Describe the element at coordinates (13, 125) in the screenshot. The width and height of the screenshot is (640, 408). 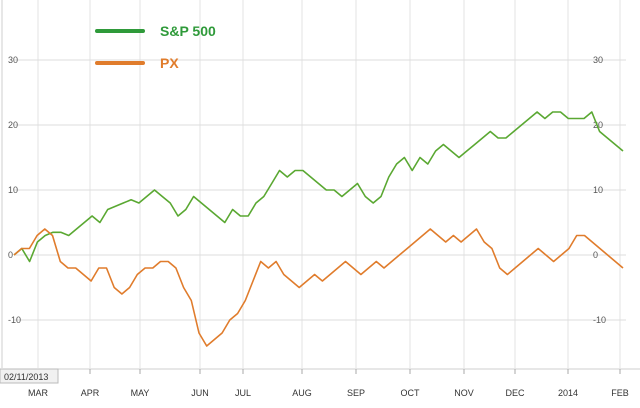
I see `y-tick-left-1: 20` at that location.